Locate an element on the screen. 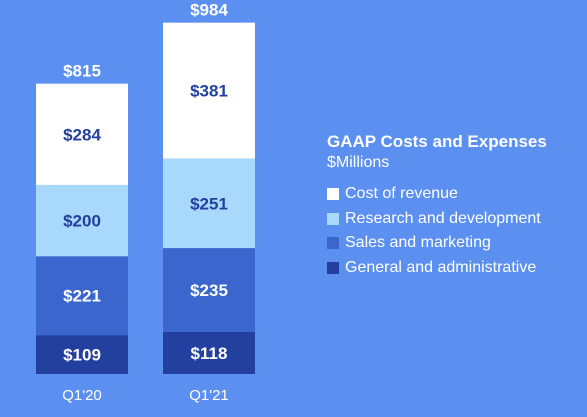  data-label-sales-and-marketing-1: $235 is located at coordinates (209, 290).